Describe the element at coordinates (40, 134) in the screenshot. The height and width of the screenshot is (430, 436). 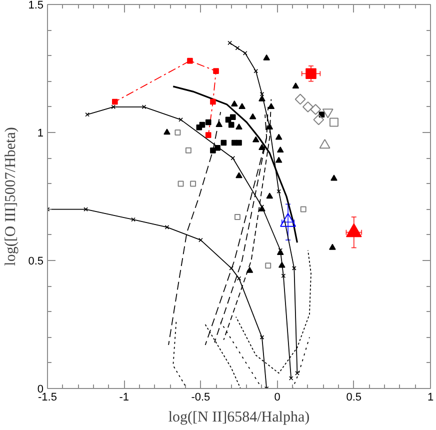
I see `y-tick-label: 1` at that location.